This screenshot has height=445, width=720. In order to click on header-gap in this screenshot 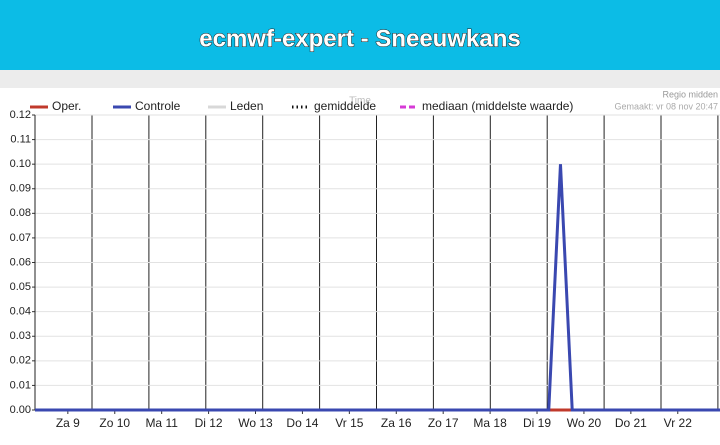, I will do `click(360, 79)`.